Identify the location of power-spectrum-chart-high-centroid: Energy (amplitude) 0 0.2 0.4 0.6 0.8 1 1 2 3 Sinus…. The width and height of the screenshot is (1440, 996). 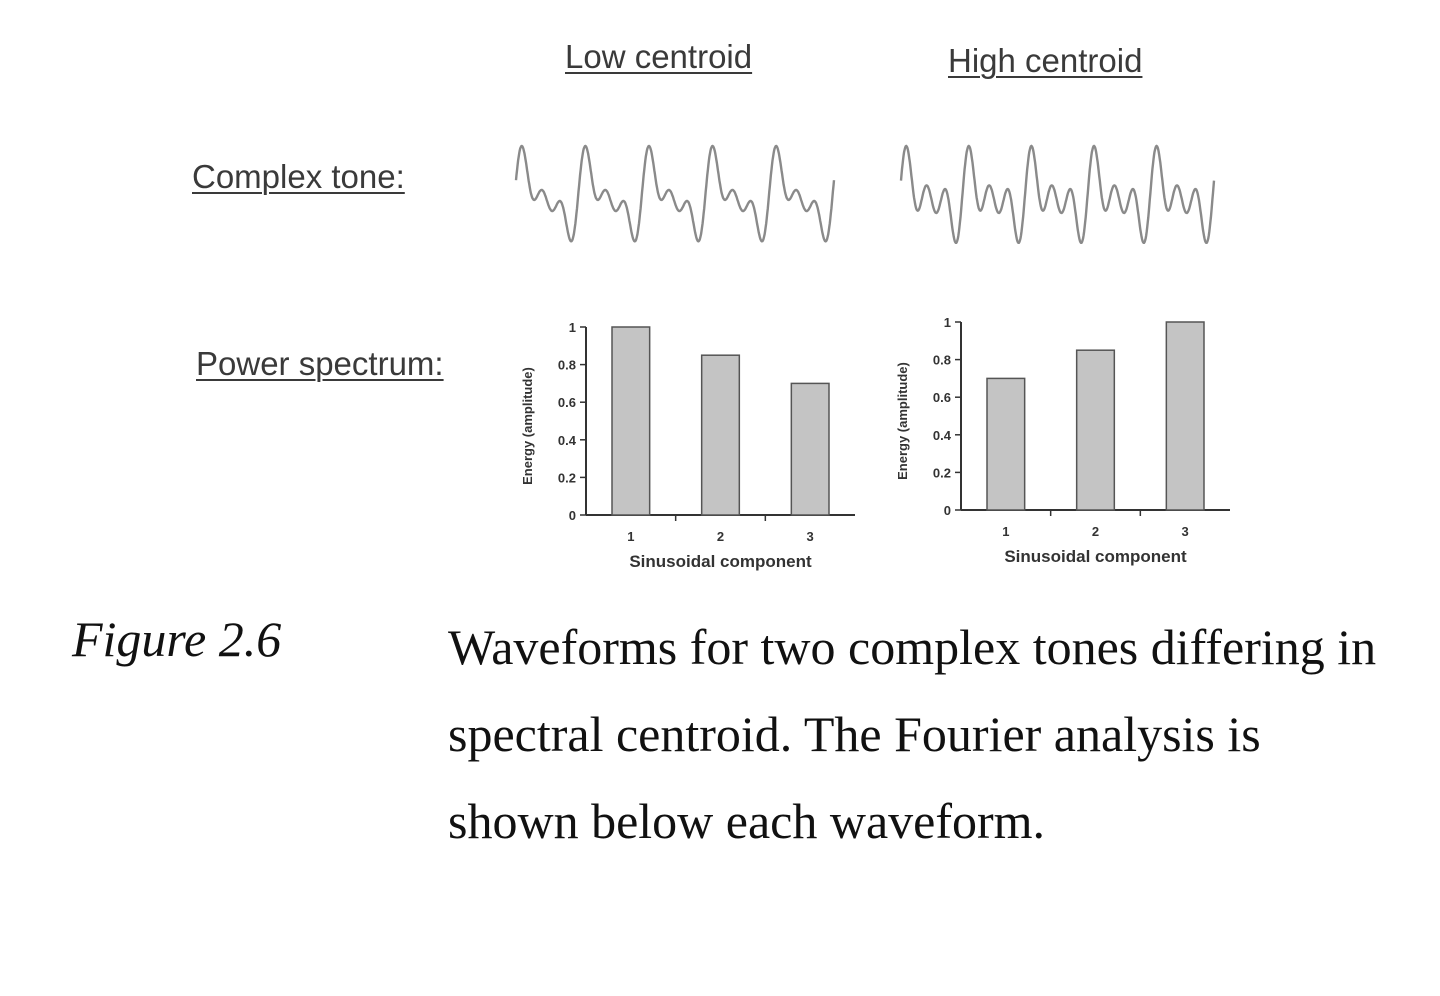
(1062, 440).